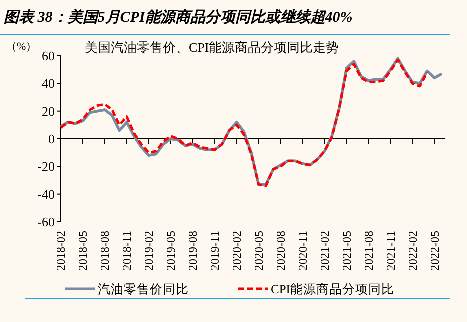  I want to click on y-tick-label: -40, so click(46, 194).